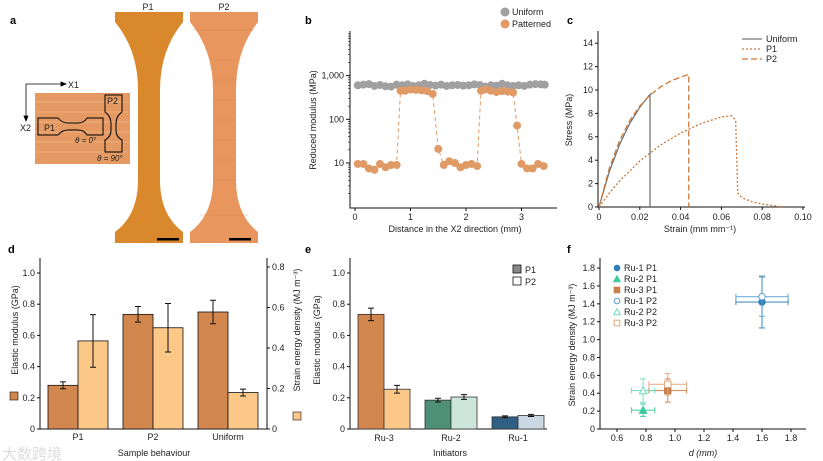 This screenshot has height=461, width=823. I want to click on x-axis-label: Sample behaviour, so click(154, 453).